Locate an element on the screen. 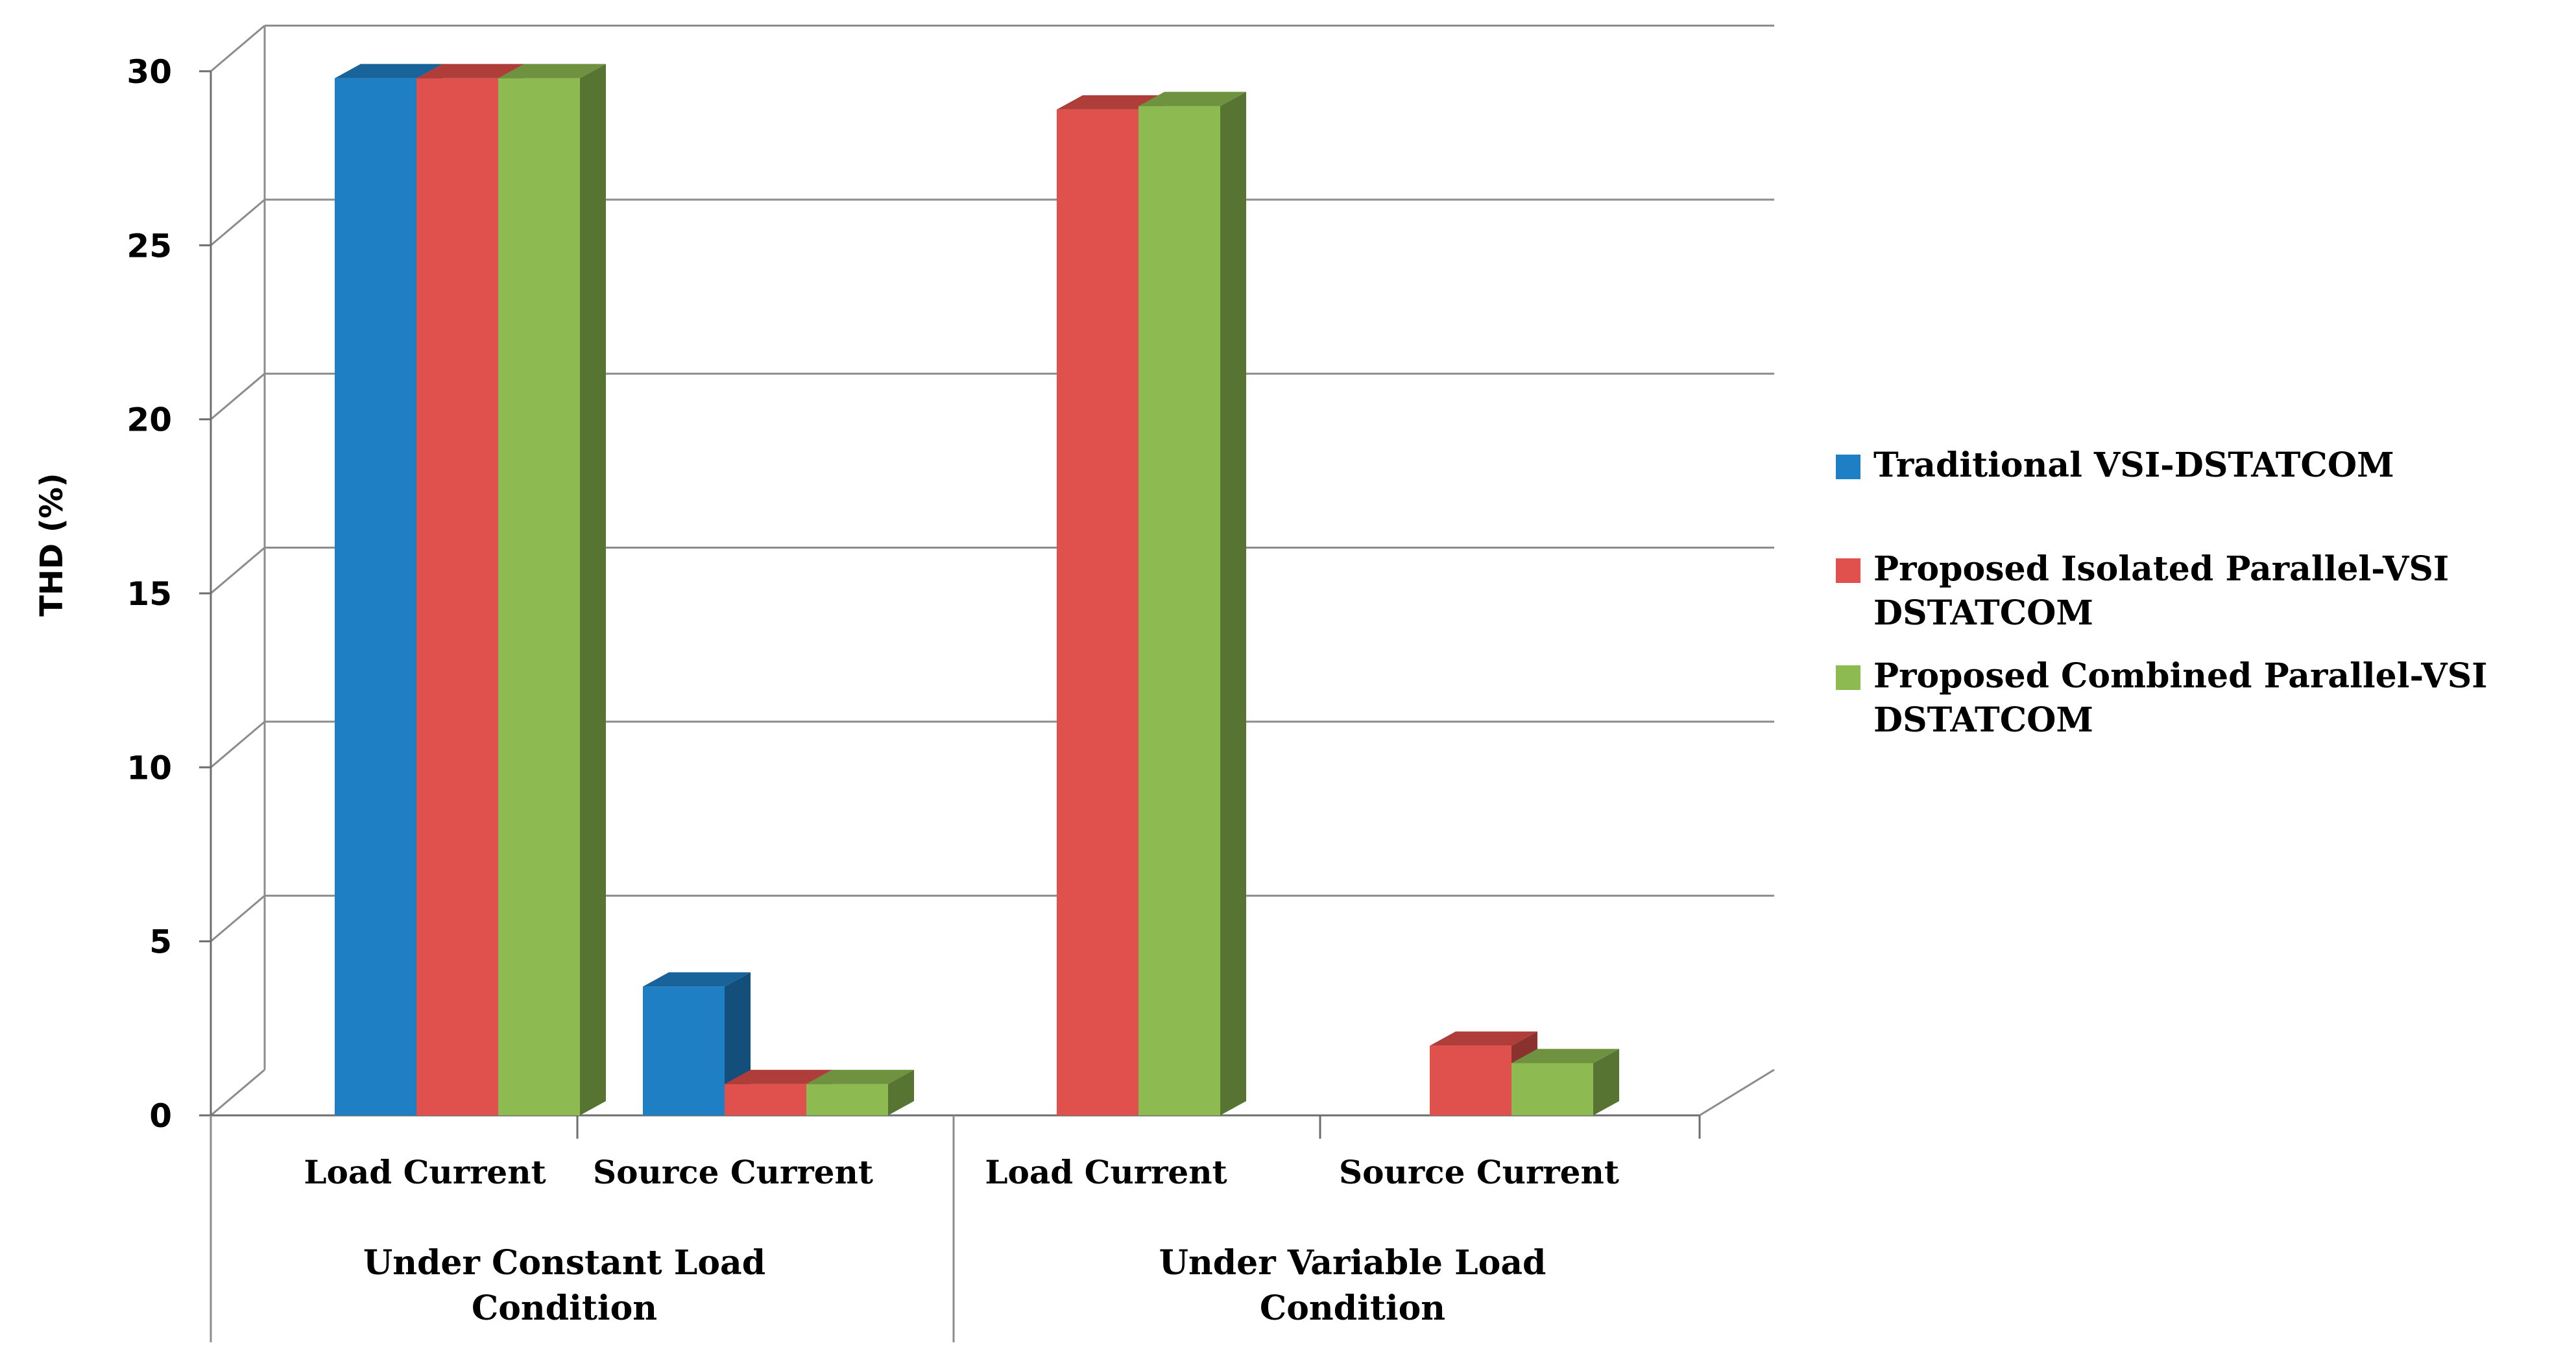  legend-item: Traditional VSI-DSTATCOM is located at coordinates (2115, 465).